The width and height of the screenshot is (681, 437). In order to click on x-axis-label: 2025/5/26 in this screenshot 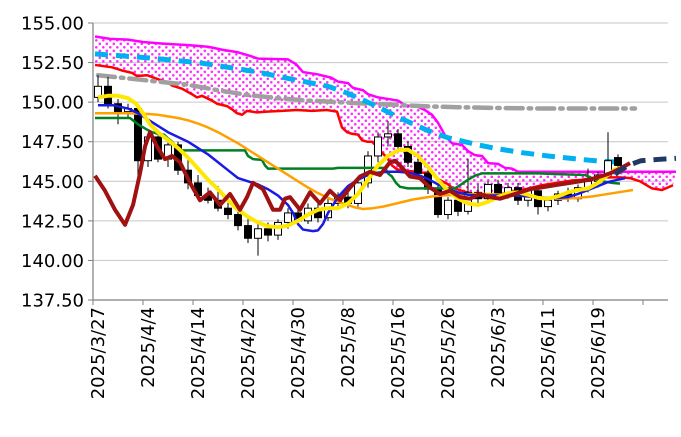, I will do `click(448, 353)`.